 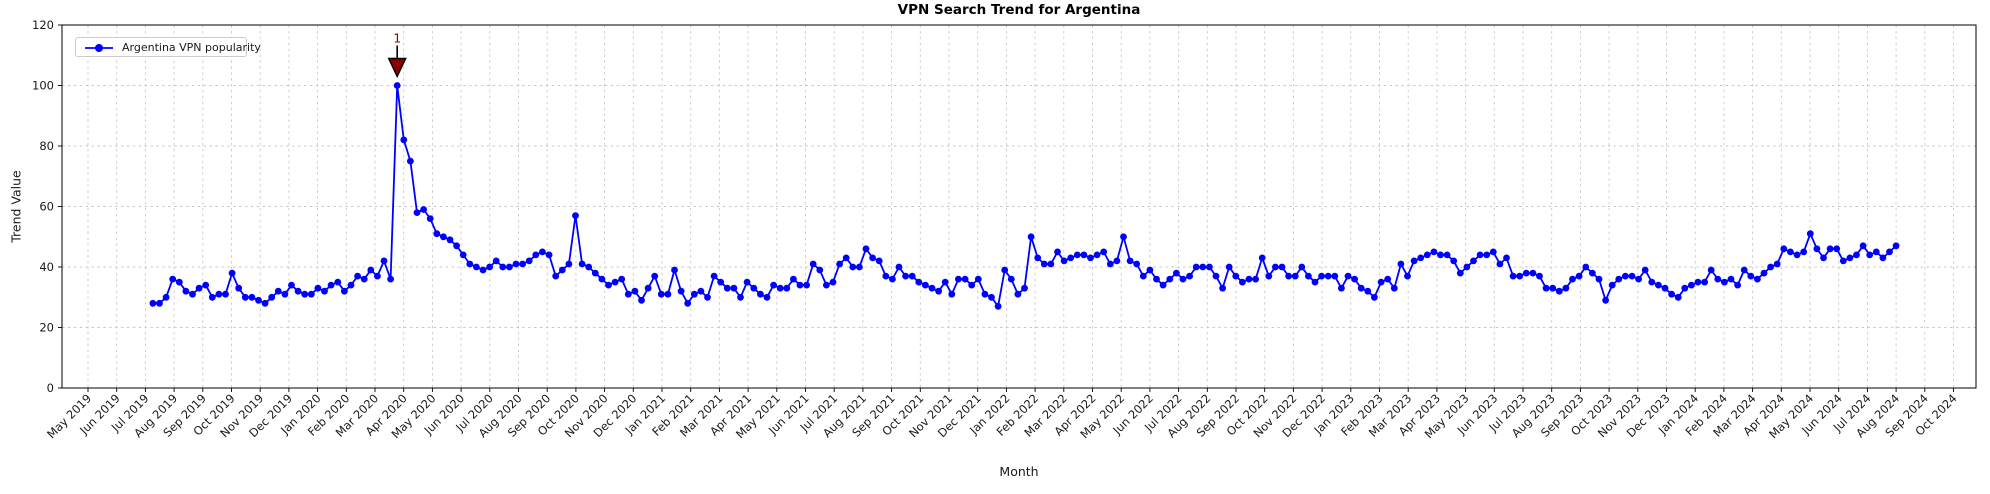 I want to click on y-tick-label: 80, so click(x=46, y=146).